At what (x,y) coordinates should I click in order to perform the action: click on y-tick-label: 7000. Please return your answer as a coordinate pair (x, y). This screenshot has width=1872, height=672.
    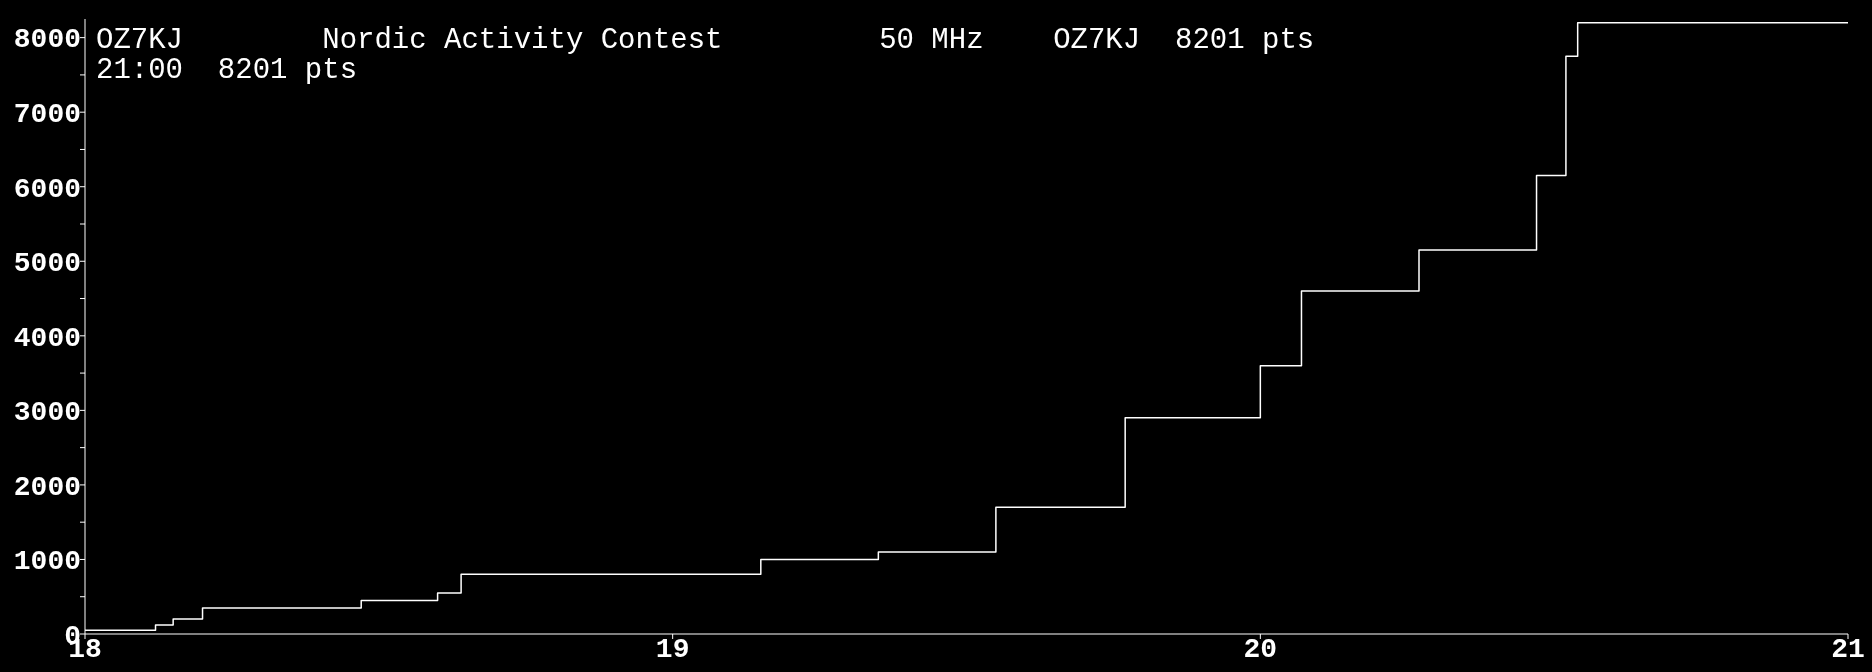
    Looking at the image, I should click on (47, 114).